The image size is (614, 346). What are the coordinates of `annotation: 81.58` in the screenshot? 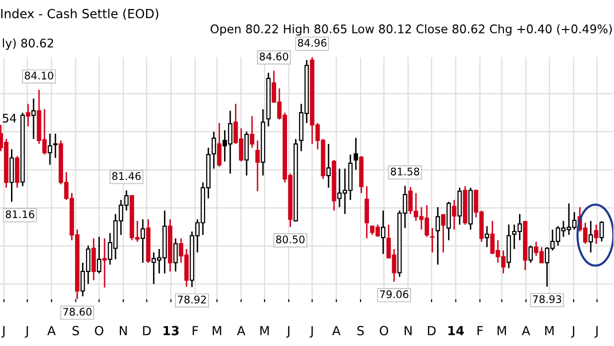 It's located at (405, 172).